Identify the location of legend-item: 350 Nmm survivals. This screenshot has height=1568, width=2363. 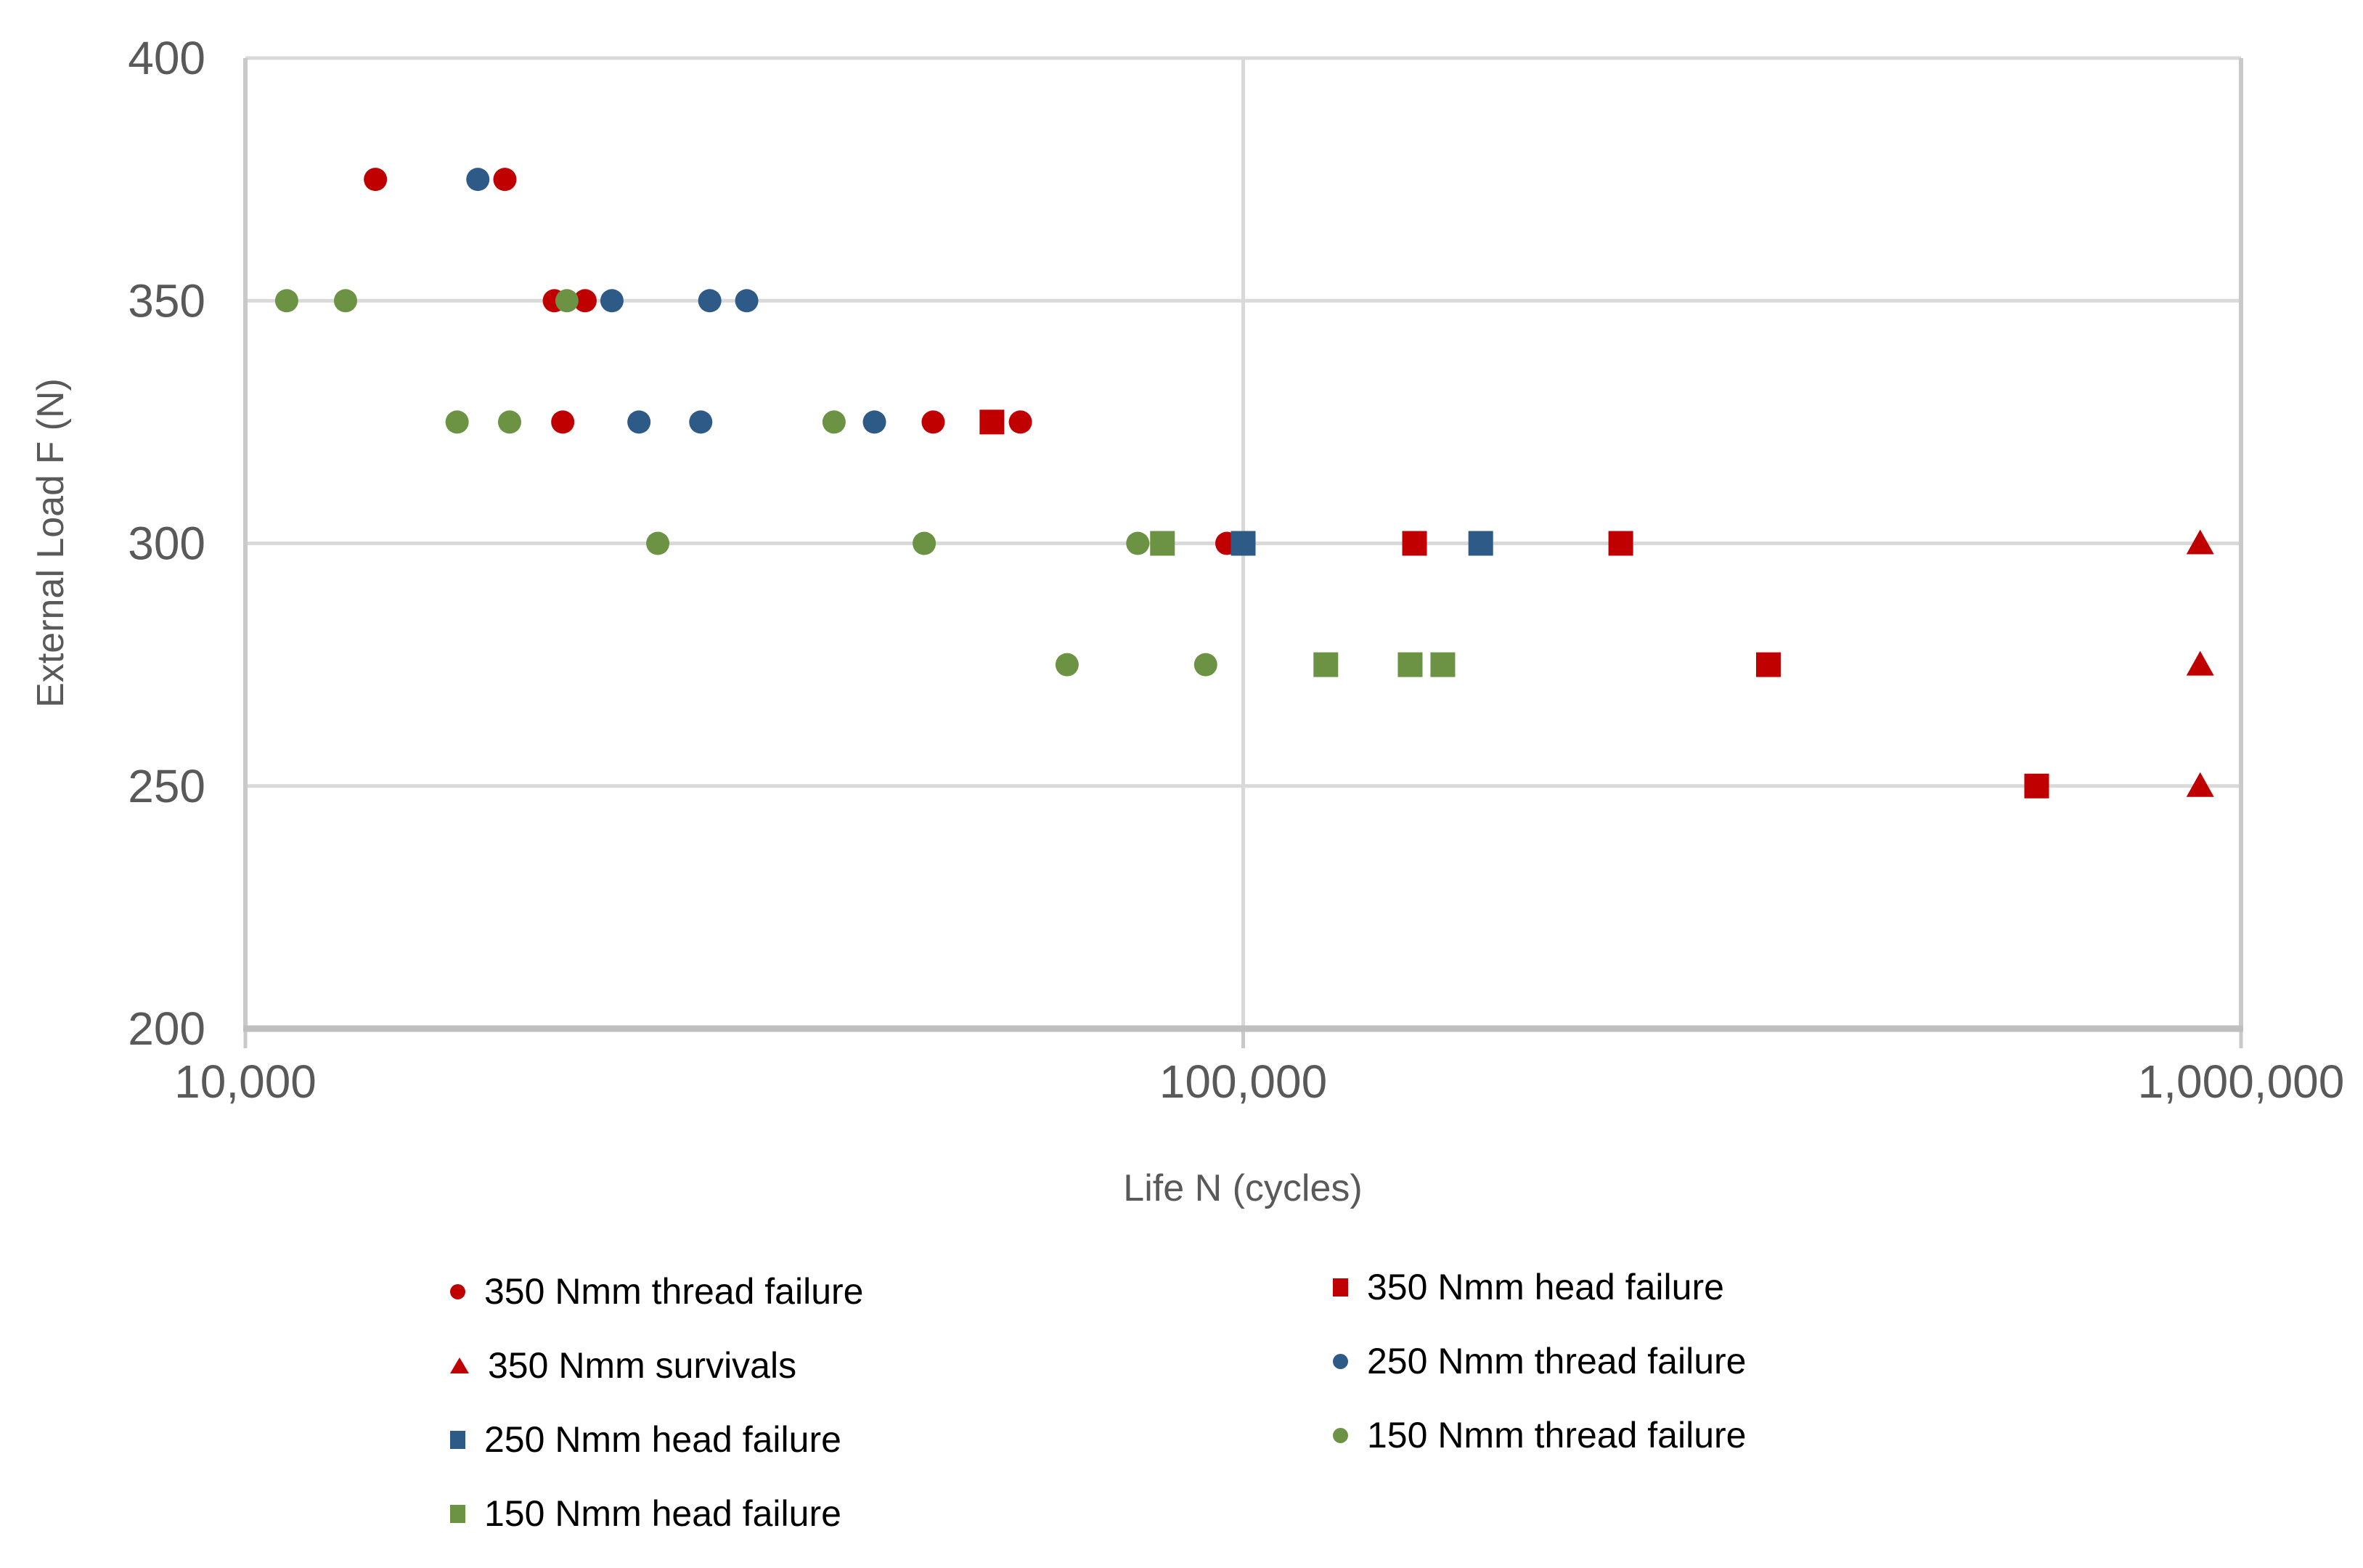
(657, 1365).